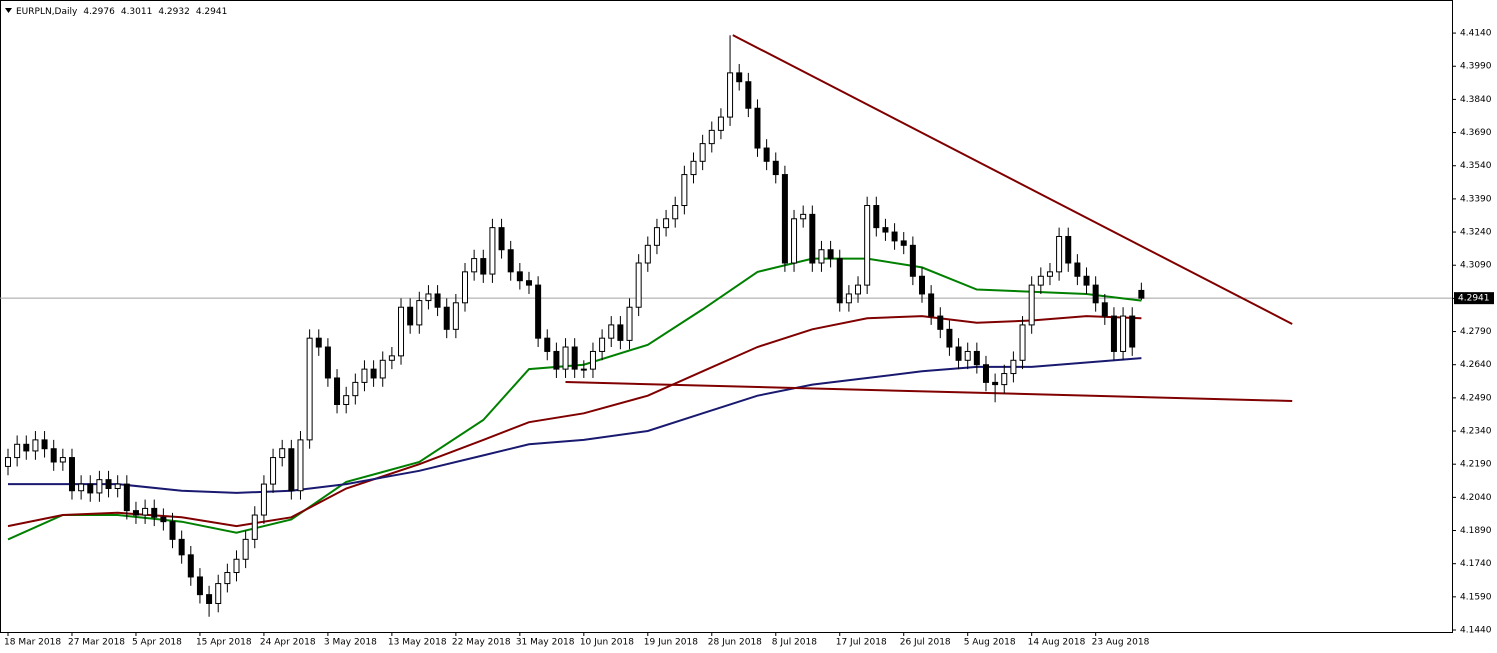  Describe the element at coordinates (137, 12) in the screenshot. I see `ohlc-value: 4.3011` at that location.